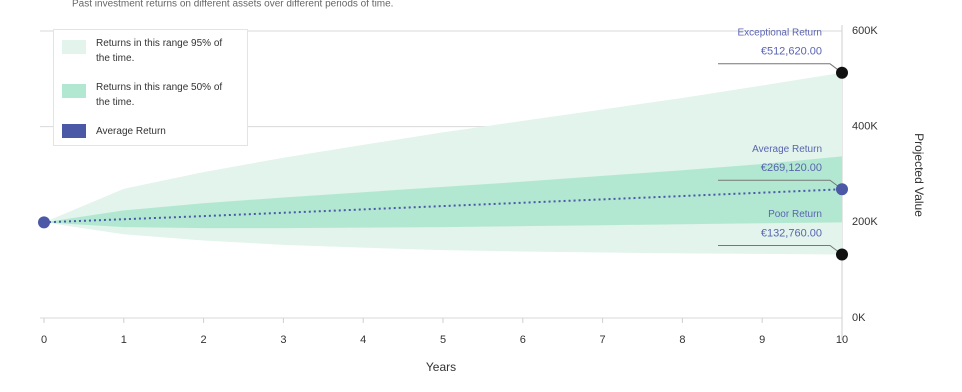 This screenshot has height=392, width=962. I want to click on annotation-label: Exceptional Return, so click(780, 32).